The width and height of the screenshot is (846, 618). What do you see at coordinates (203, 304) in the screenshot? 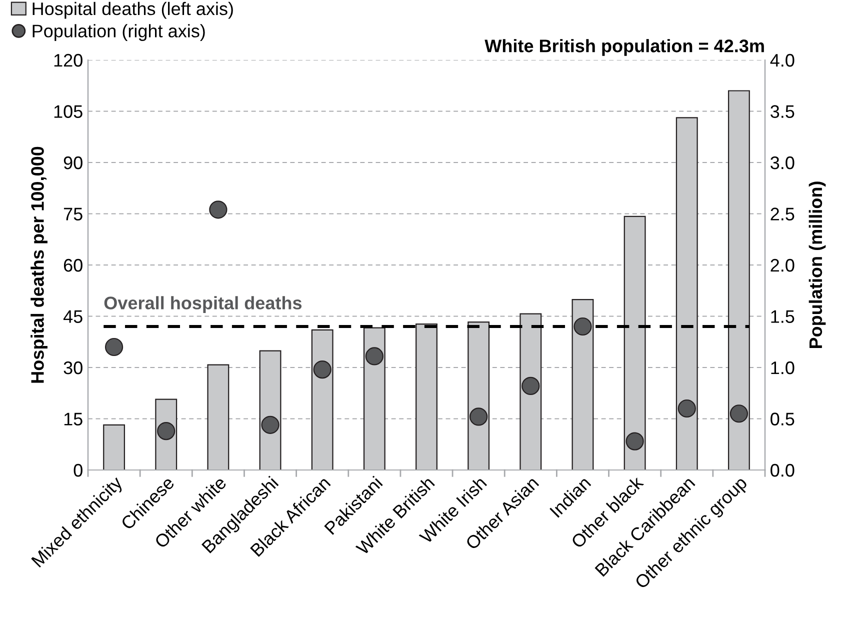
I see `ref-line-label: Overall hospital deaths` at bounding box center [203, 304].